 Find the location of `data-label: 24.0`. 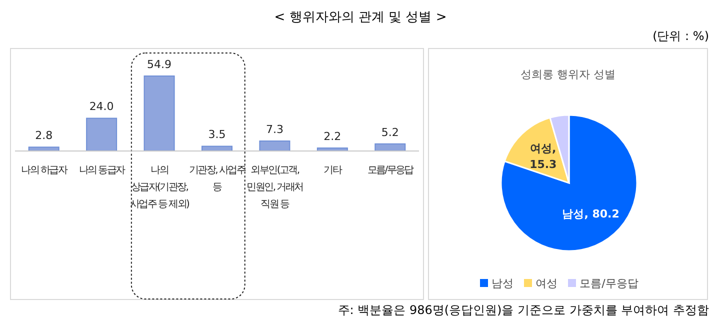

data-label: 24.0 is located at coordinates (101, 107).